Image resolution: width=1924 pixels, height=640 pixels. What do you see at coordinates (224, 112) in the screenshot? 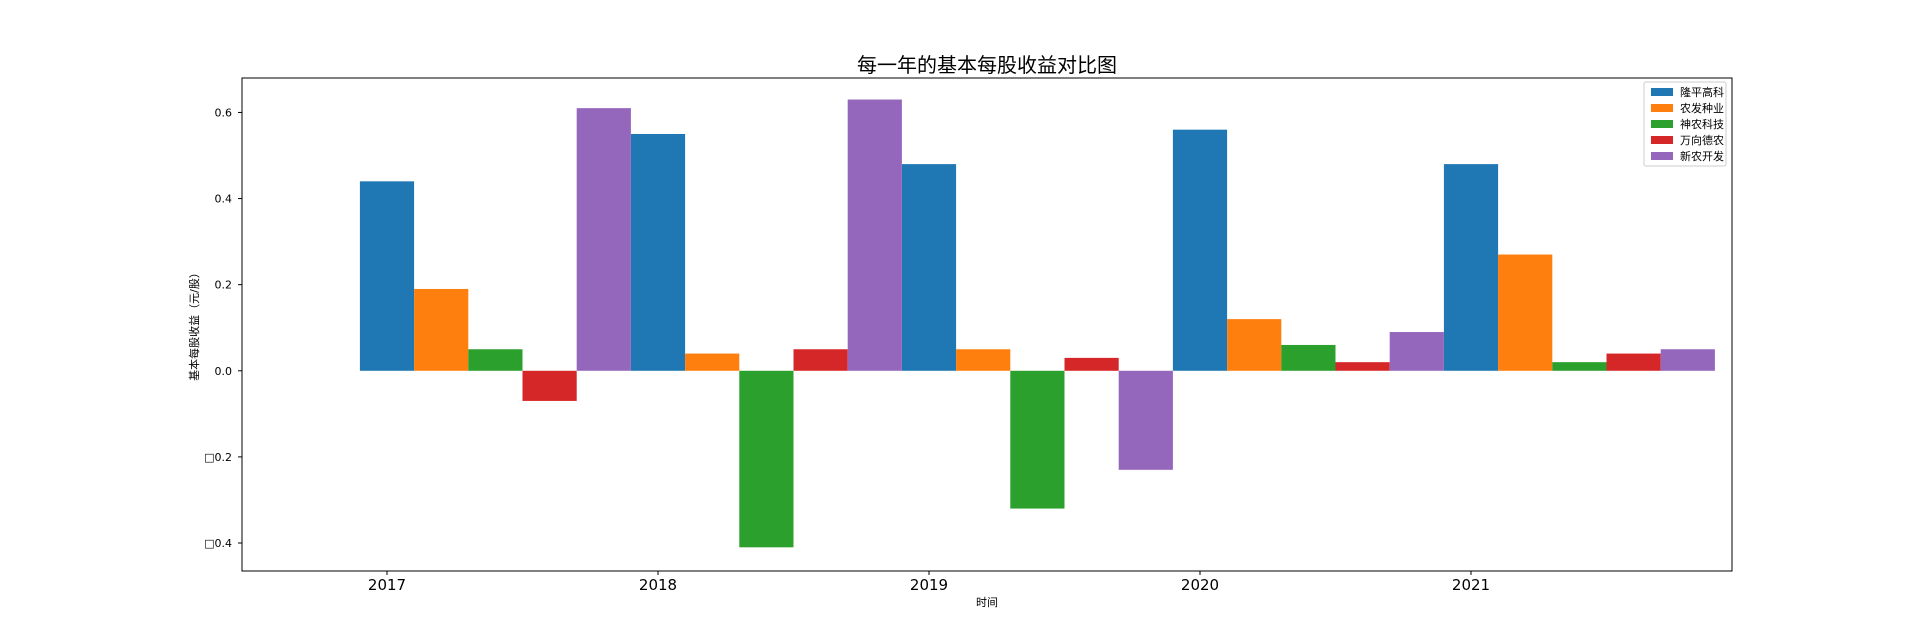
I see `y-tick-label: 0.6` at bounding box center [224, 112].